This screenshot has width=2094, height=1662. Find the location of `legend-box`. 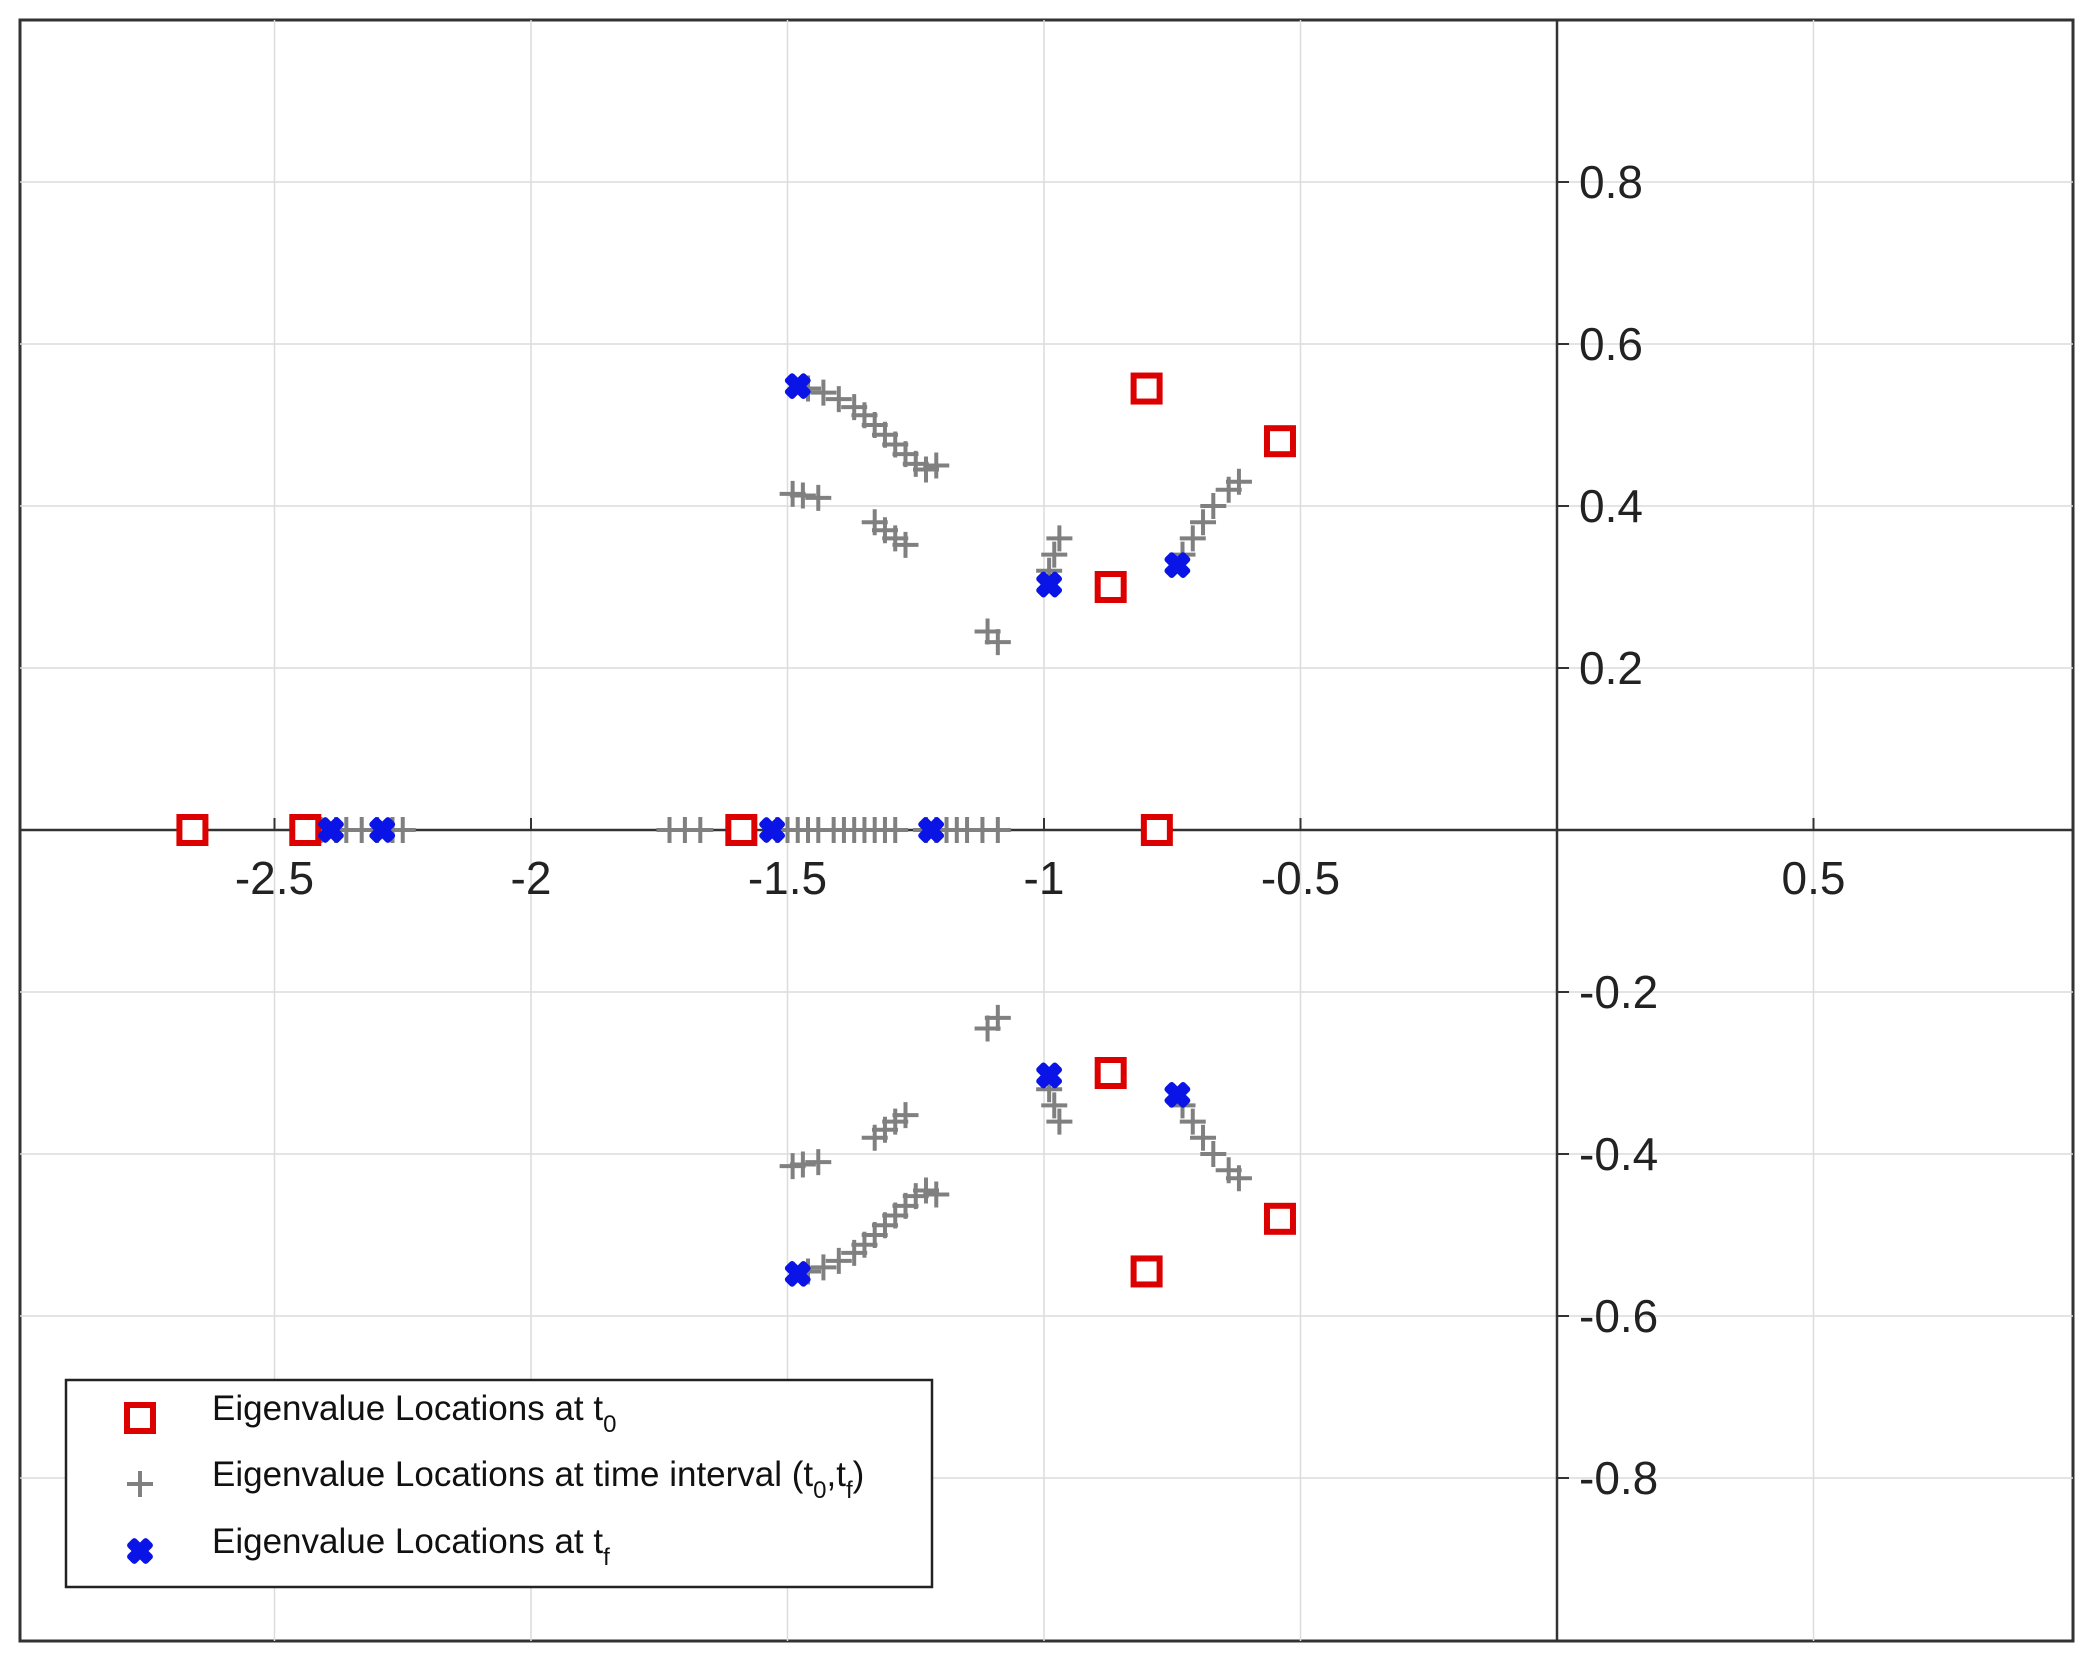

legend-box is located at coordinates (499, 1483).